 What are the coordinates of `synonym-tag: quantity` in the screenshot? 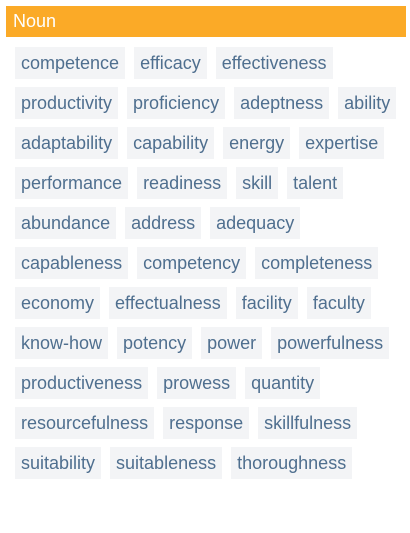 It's located at (283, 383).